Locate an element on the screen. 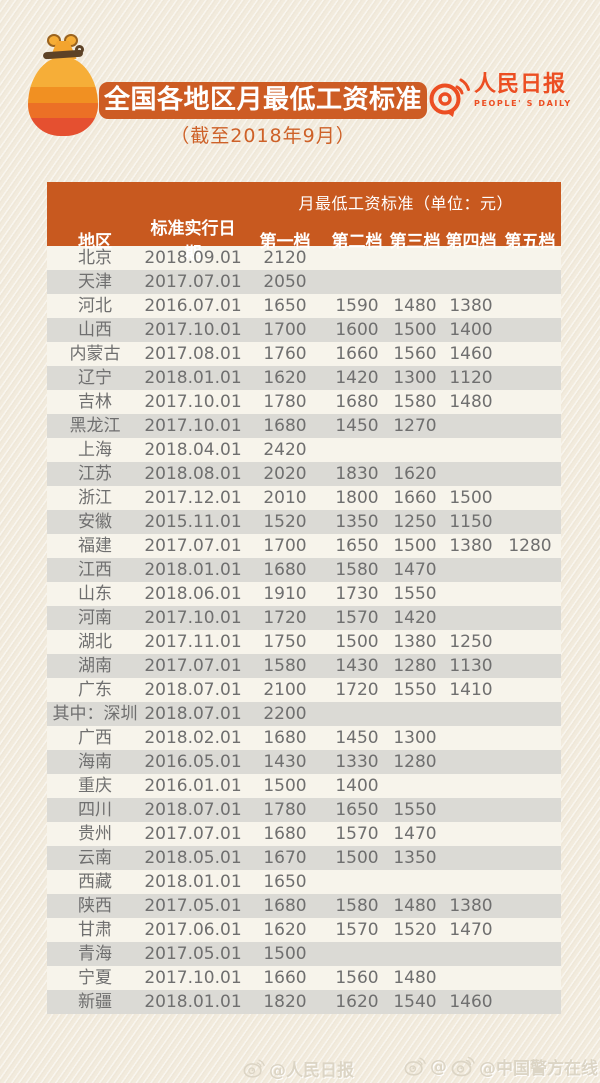  tier-cell: 1660 is located at coordinates (285, 978).